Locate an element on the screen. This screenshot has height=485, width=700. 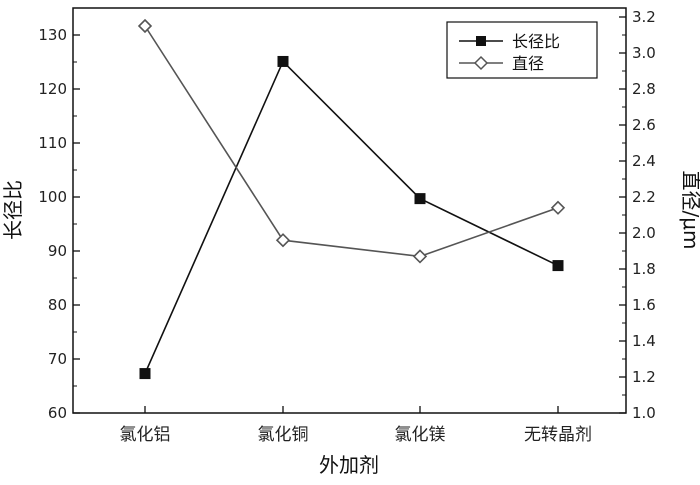
legend-label-diameter: 直径 is located at coordinates (528, 63).